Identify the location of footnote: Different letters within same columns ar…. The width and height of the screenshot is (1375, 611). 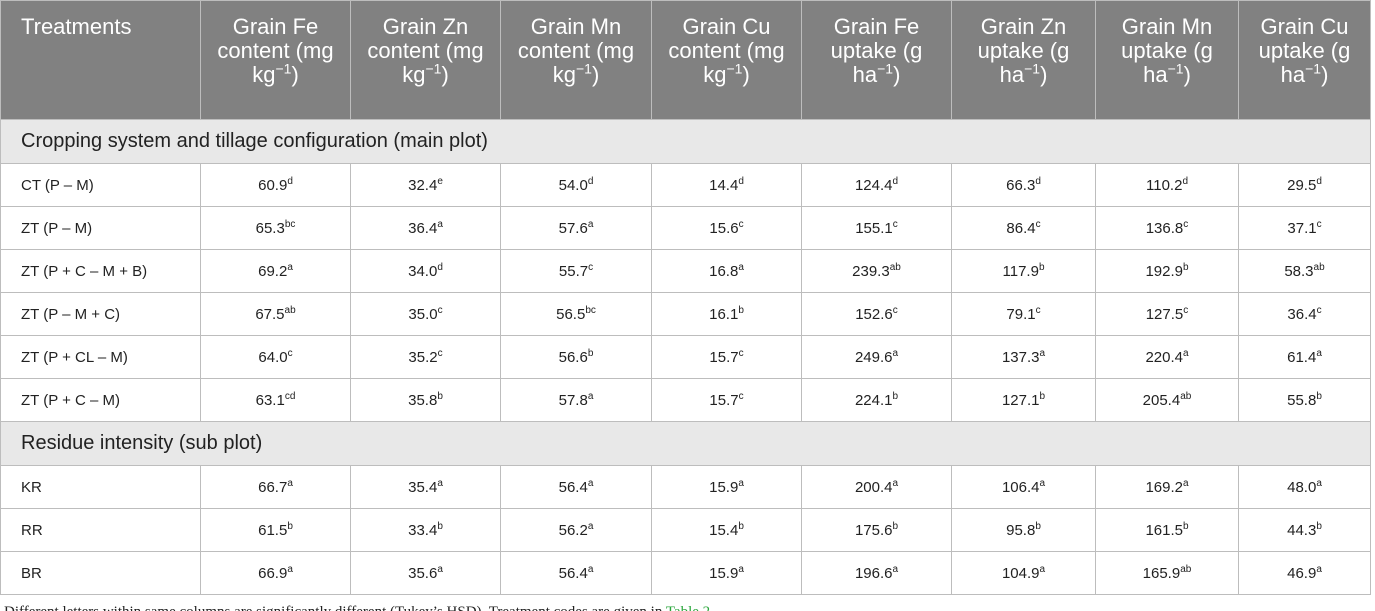
(689, 607).